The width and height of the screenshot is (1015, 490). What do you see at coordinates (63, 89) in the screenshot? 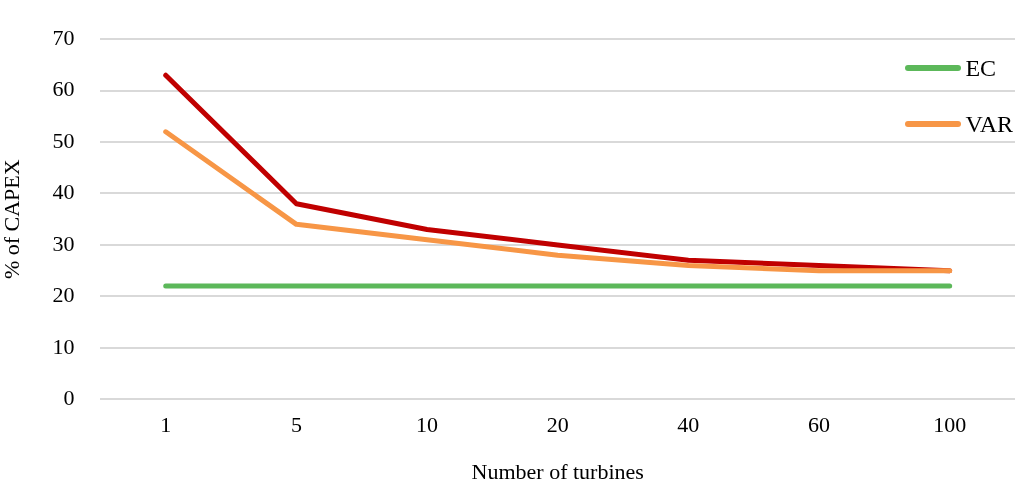
I see `y-tick-label: 60` at bounding box center [63, 89].